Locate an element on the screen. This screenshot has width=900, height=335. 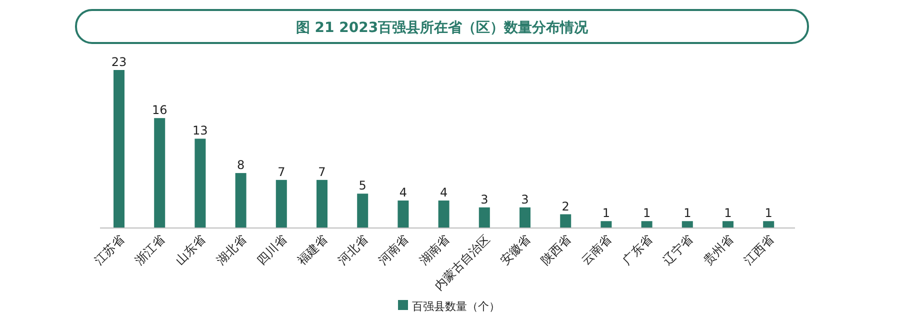
chart-title: 图 21 2023百强县所在省（区）数量分布情况 is located at coordinates (443, 28).